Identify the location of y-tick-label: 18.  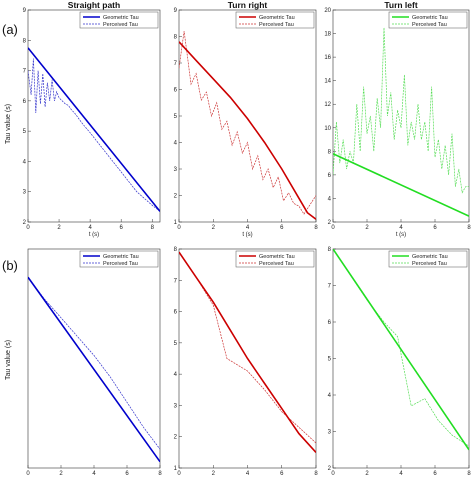
(327, 35).